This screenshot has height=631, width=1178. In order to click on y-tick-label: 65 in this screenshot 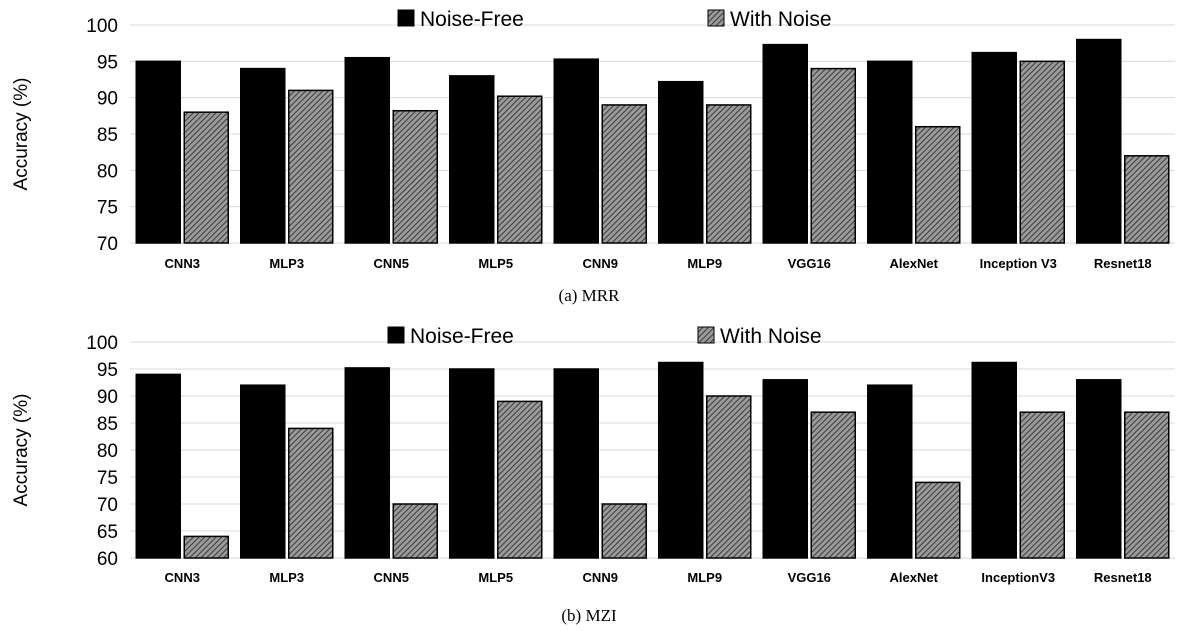, I will do `click(107, 532)`.